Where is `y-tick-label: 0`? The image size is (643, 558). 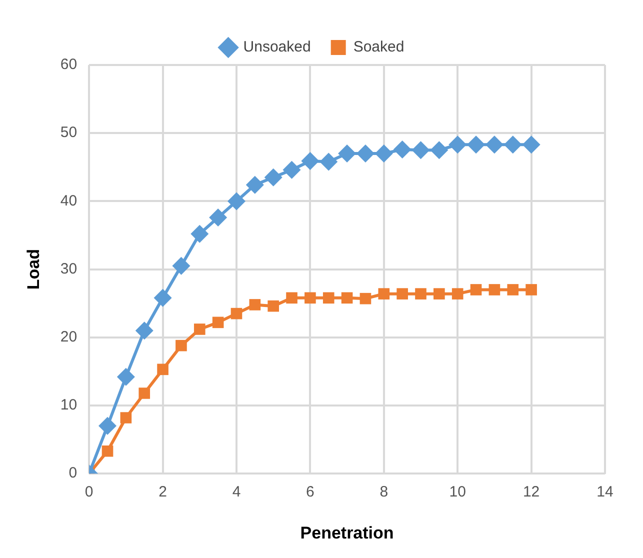
y-tick-label: 0 is located at coordinates (73, 473).